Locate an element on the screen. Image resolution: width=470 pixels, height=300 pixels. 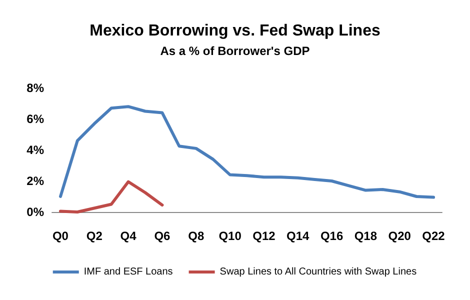
y-tick-label: 8% is located at coordinates (35, 88).